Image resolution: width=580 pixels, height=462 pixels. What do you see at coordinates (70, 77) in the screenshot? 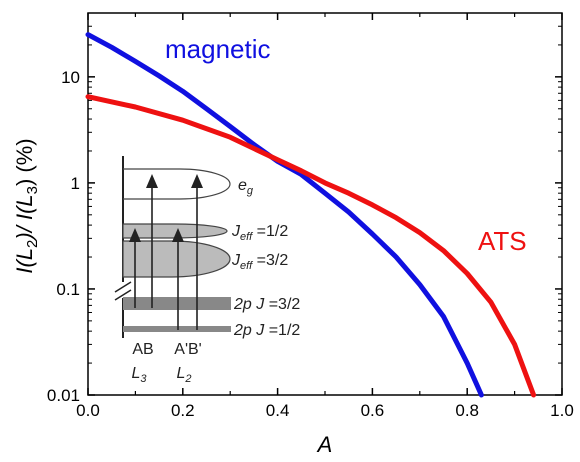
I see `y-tick-label: 10` at bounding box center [70, 77].